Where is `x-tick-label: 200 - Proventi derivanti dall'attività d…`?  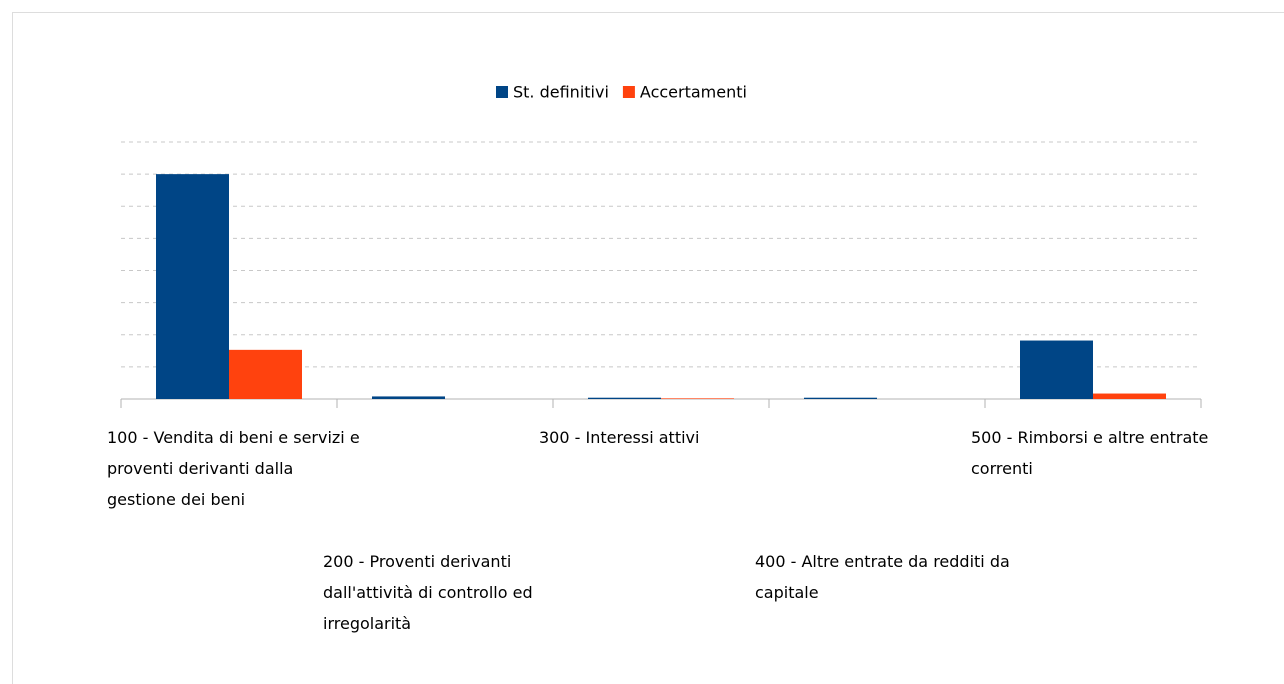 x-tick-label: 200 - Proventi derivanti dall'attività d… is located at coordinates (428, 592).